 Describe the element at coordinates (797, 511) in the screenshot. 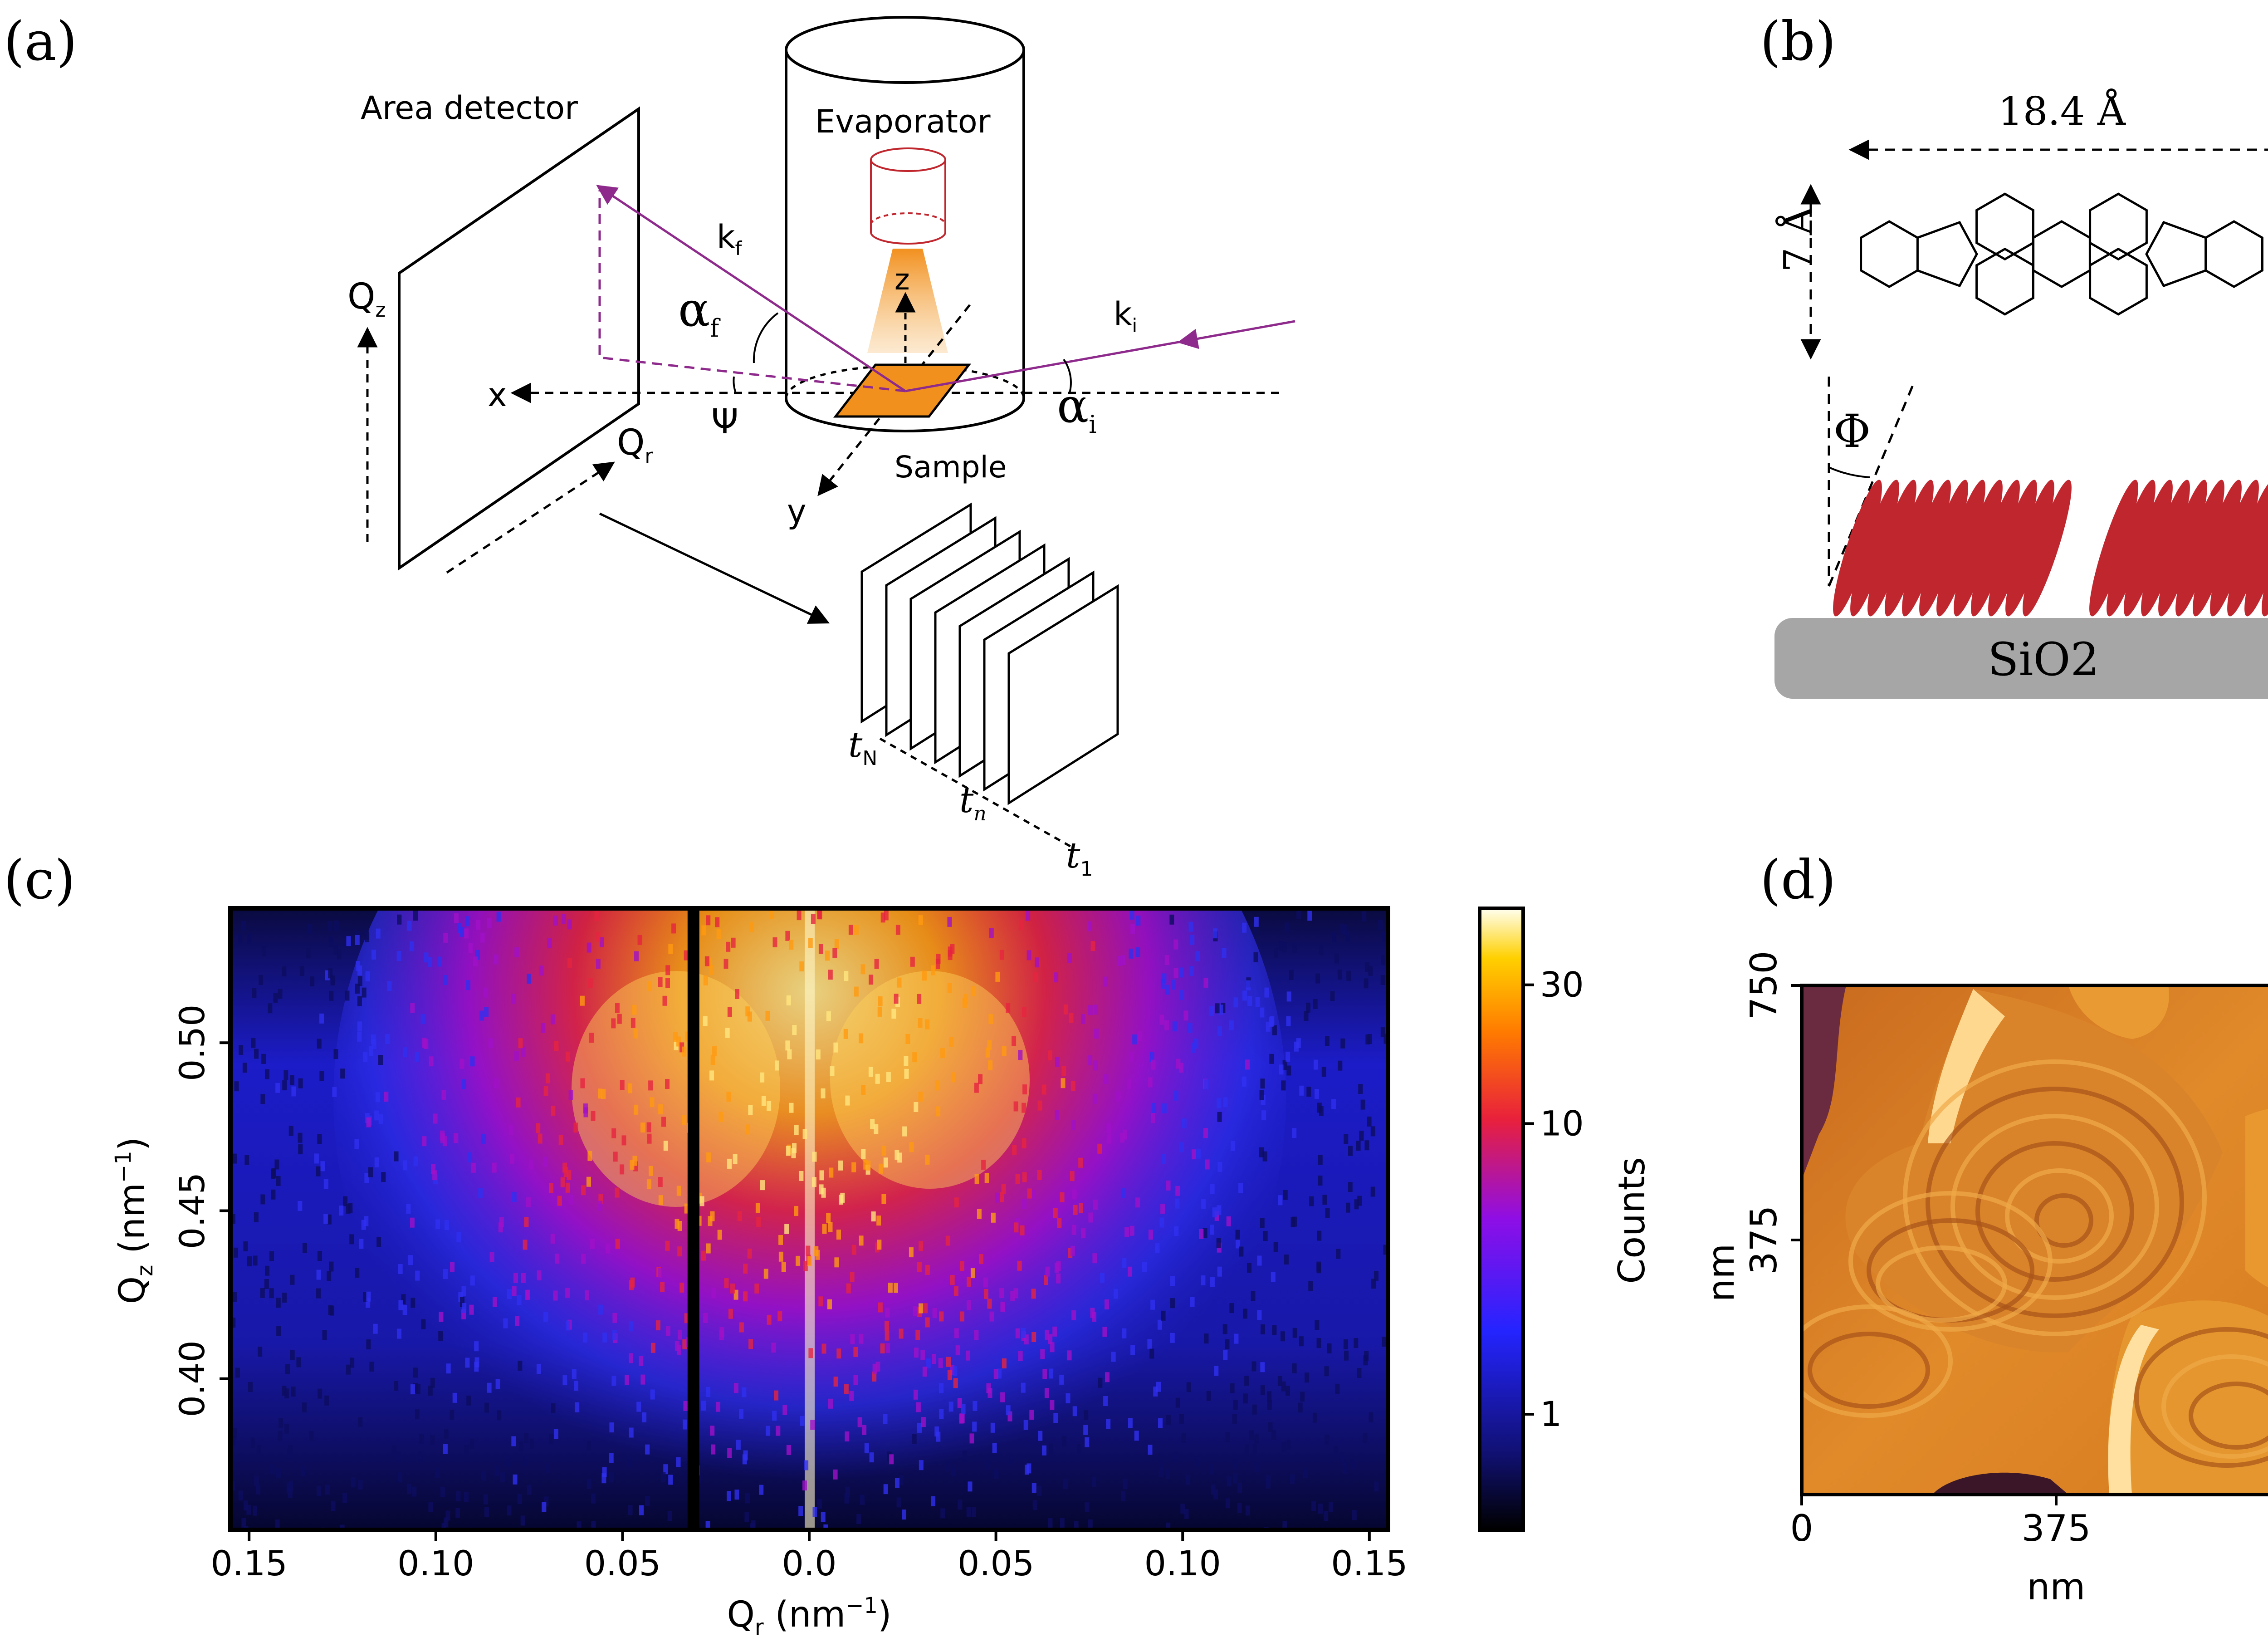

I see `y-axis-label: y` at that location.